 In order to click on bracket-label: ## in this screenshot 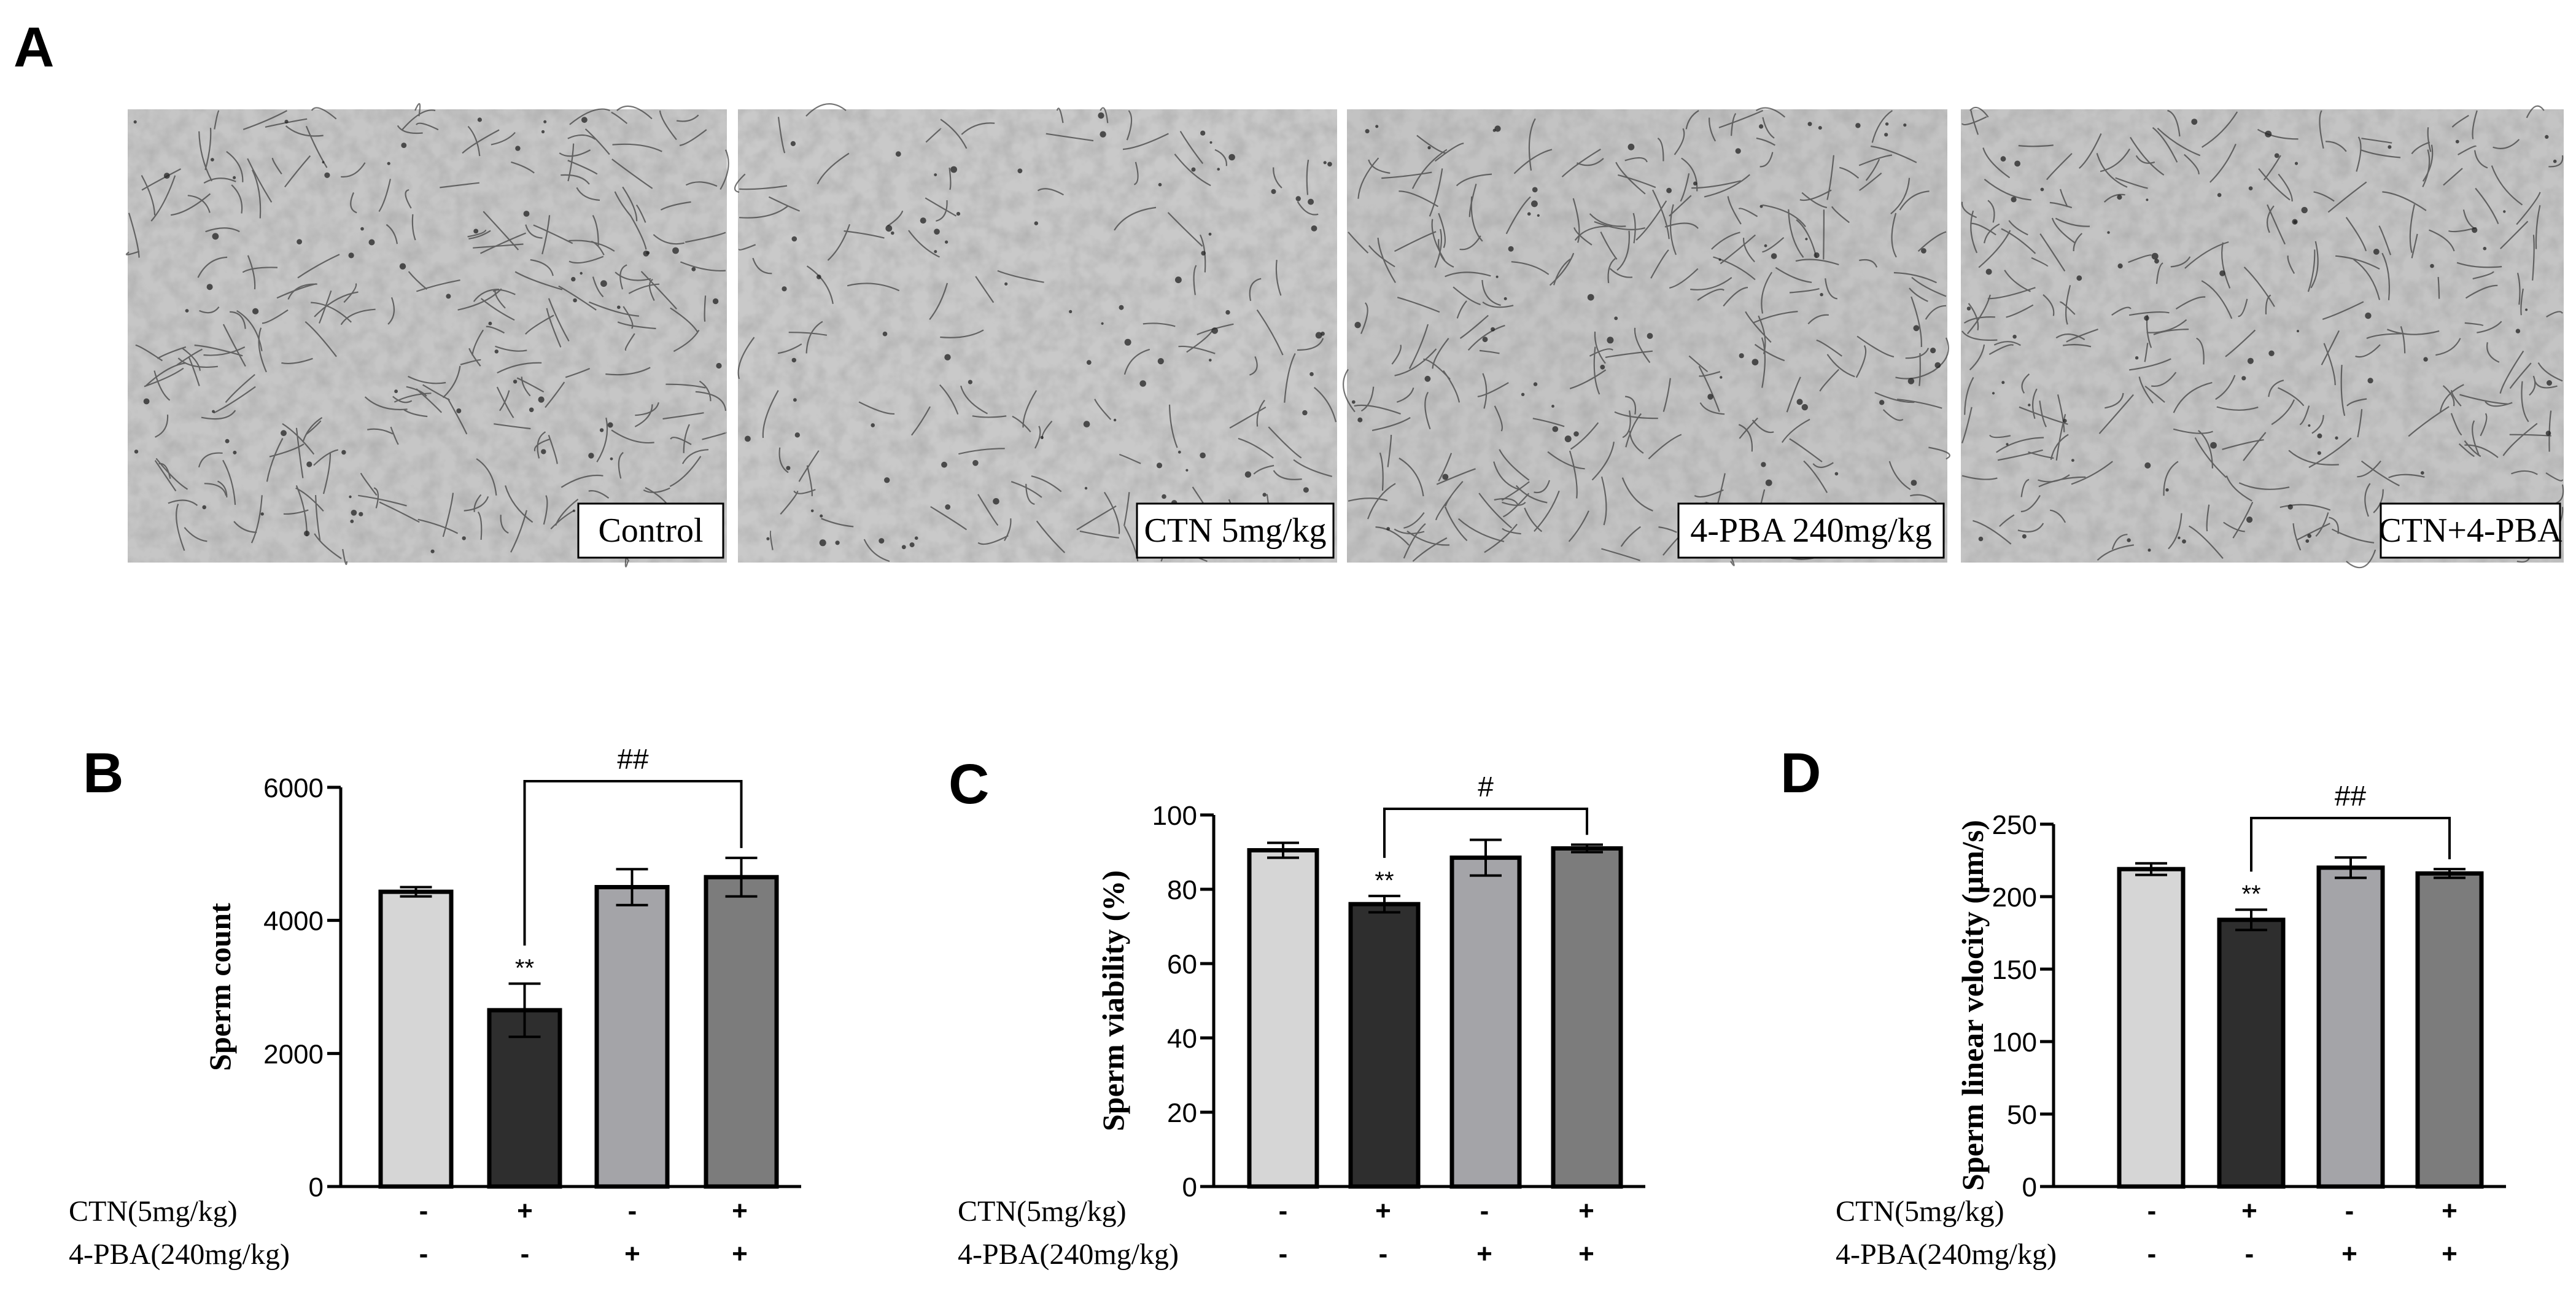, I will do `click(633, 759)`.